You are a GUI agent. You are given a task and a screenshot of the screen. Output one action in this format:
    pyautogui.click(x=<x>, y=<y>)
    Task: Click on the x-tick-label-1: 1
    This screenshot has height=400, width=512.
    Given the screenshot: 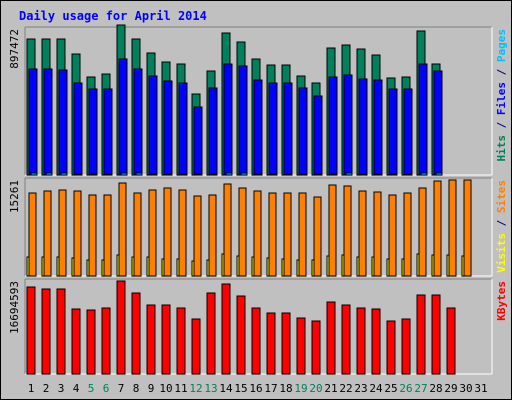 What is the action you would take?
    pyautogui.click(x=31, y=388)
    